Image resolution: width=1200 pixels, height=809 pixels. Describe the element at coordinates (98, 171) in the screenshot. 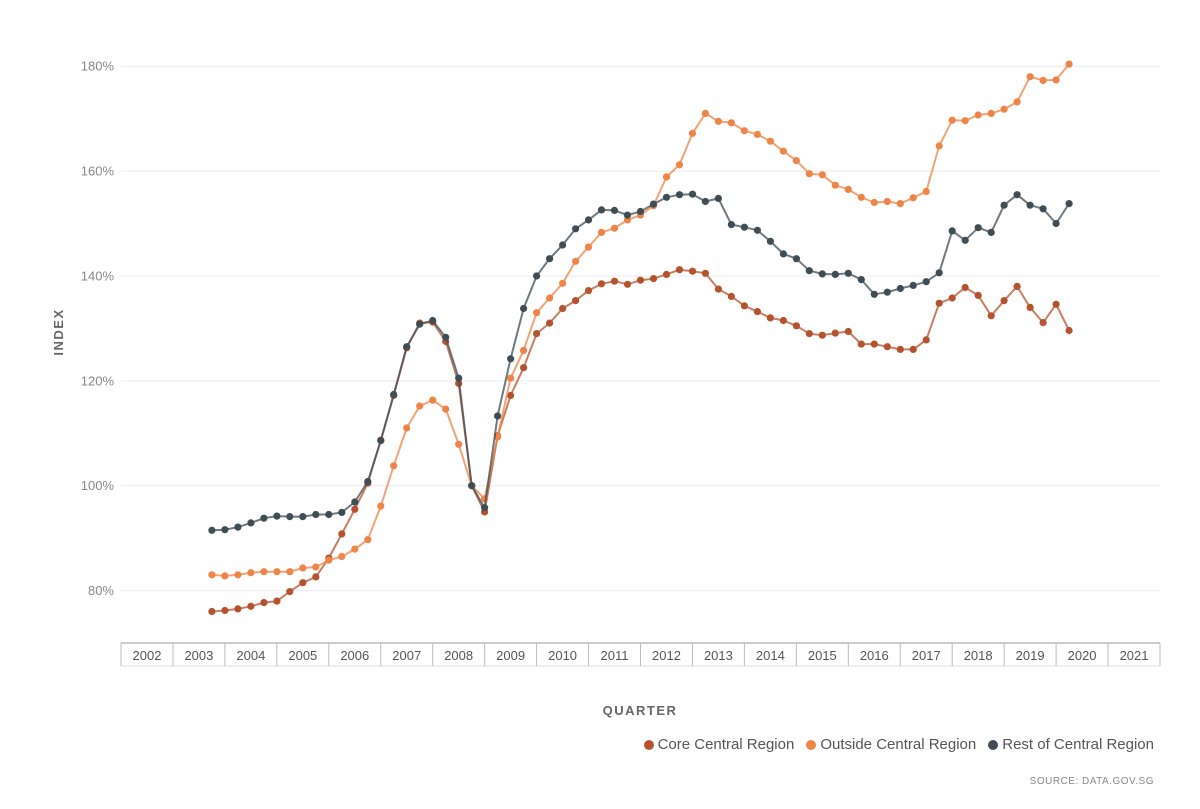

I see `y-tick-label: 160%` at that location.